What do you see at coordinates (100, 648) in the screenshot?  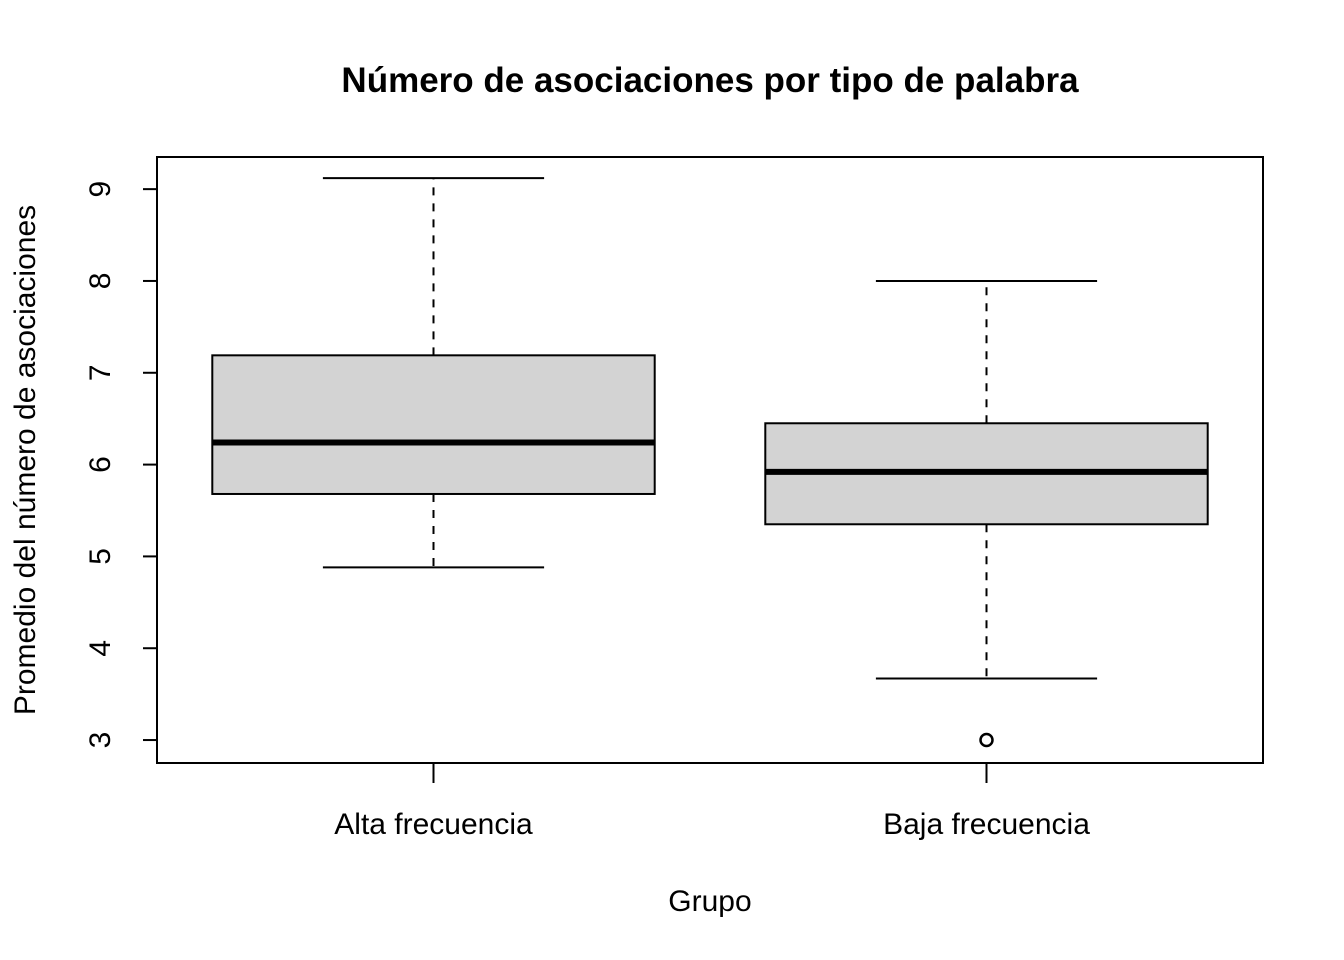 I see `y-tick-label: 4` at bounding box center [100, 648].